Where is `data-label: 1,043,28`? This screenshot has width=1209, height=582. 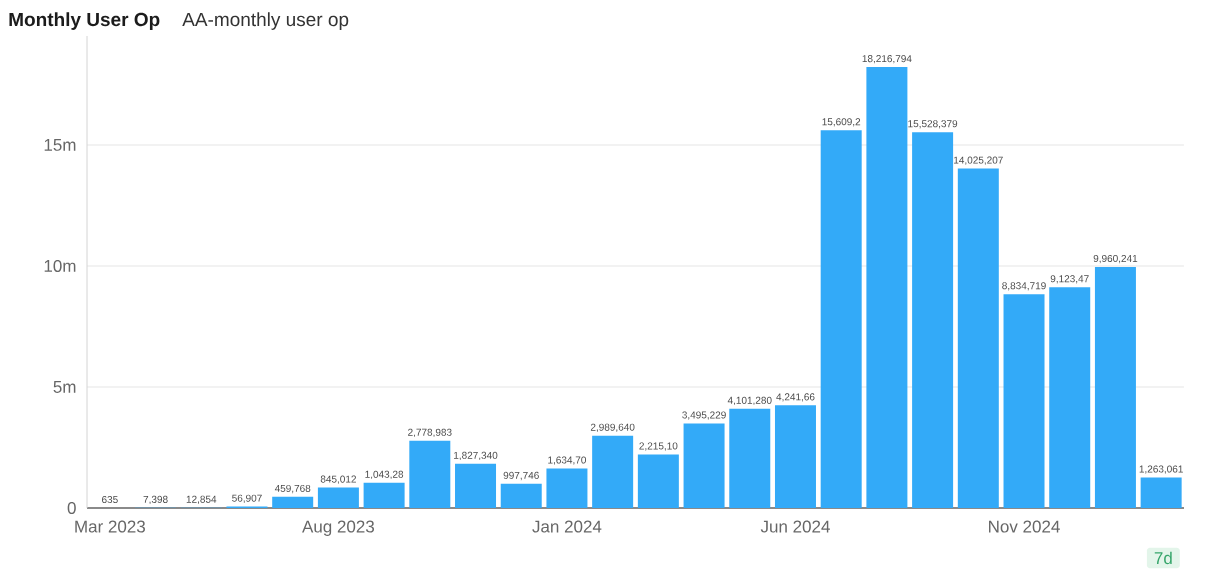
data-label: 1,043,28 is located at coordinates (384, 475).